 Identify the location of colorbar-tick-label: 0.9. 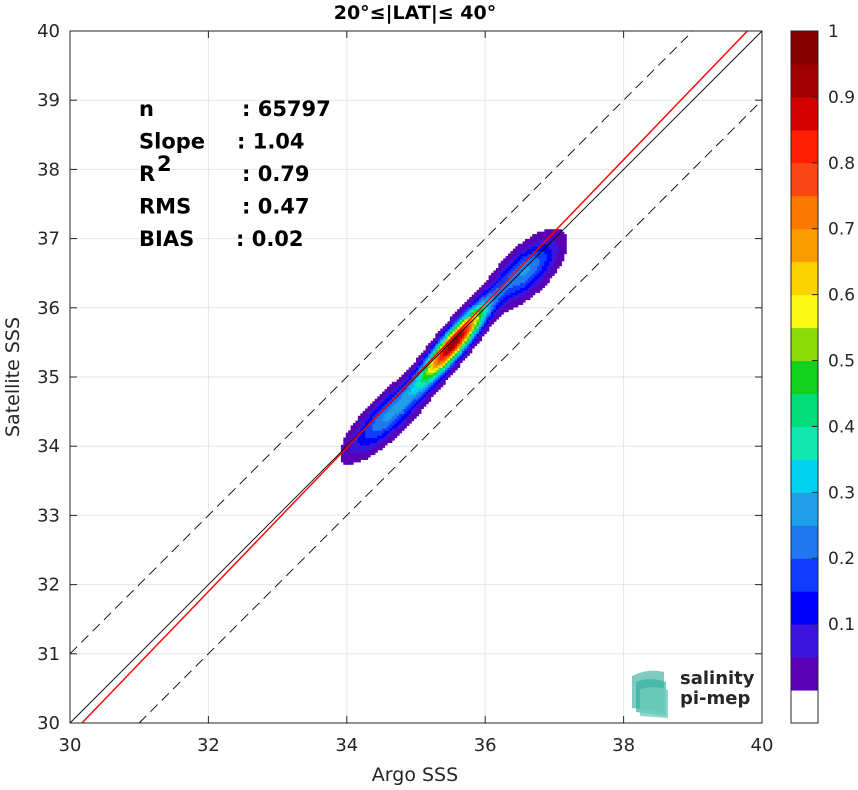
(841, 98).